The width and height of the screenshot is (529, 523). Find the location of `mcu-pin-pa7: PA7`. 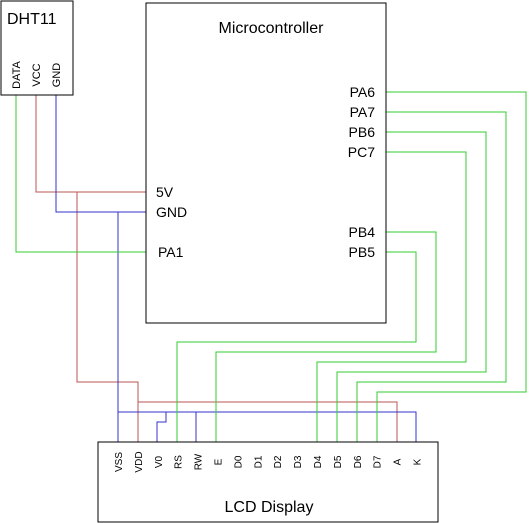

mcu-pin-pa7: PA7 is located at coordinates (363, 112).